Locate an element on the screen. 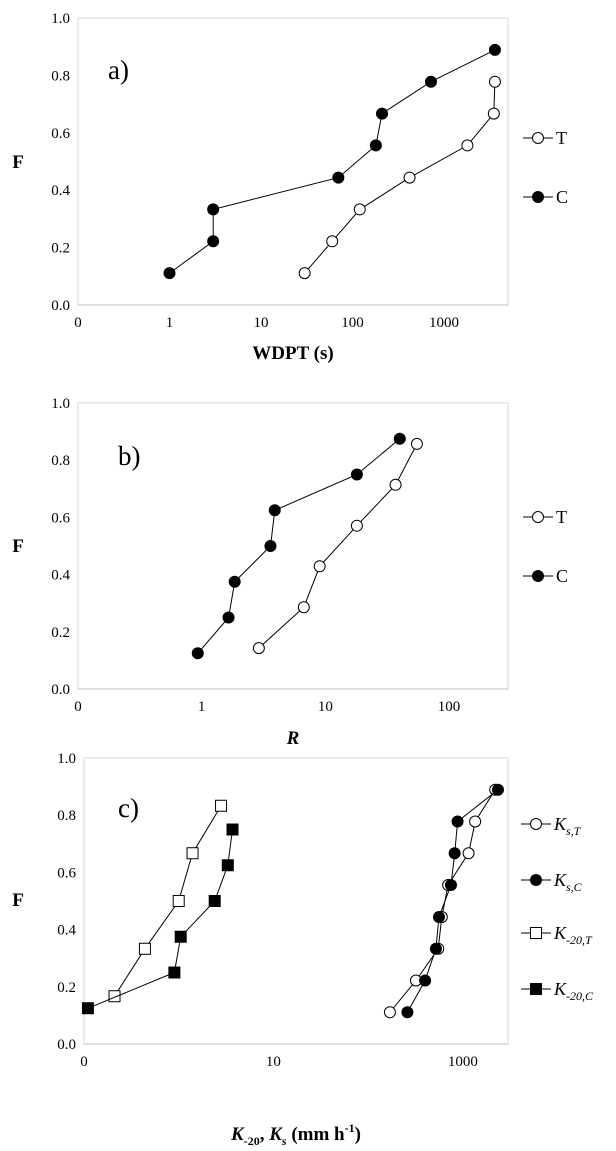  x-axis-title: K-20, Ks (mm h-1) is located at coordinates (295, 1134).